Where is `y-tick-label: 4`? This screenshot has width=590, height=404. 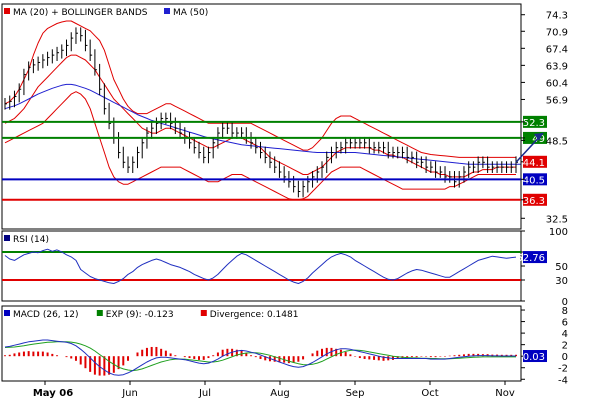 y-tick-label: 4 is located at coordinates (565, 334).